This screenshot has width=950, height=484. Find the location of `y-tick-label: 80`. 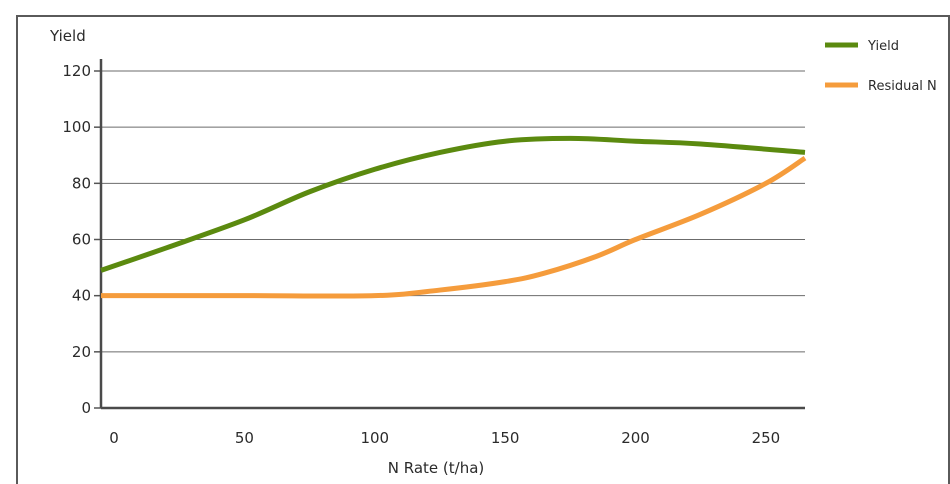

y-tick-label: 80 is located at coordinates (81, 183).